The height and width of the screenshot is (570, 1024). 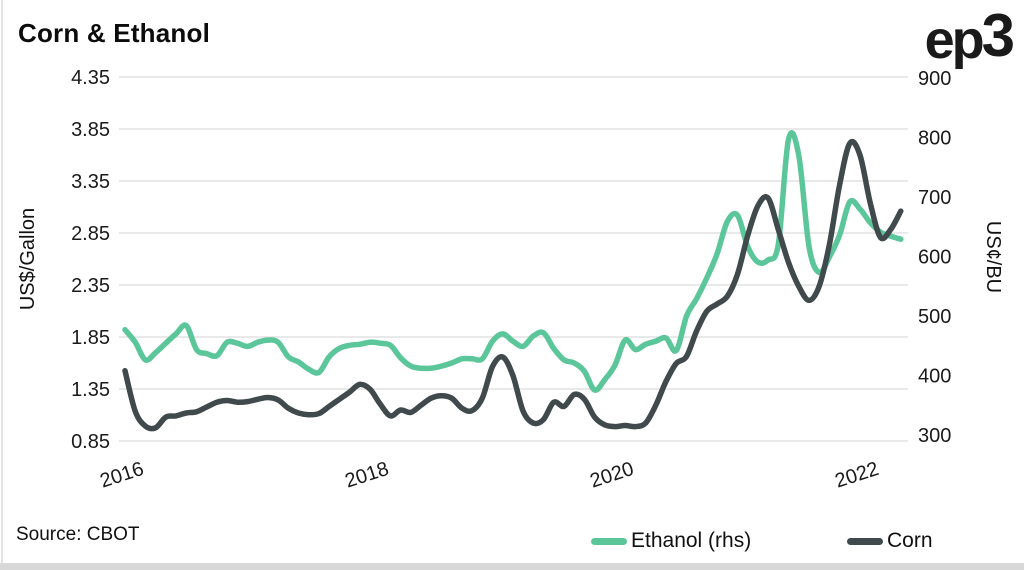 I want to click on x-axis-tick-label: 2018, so click(x=366, y=475).